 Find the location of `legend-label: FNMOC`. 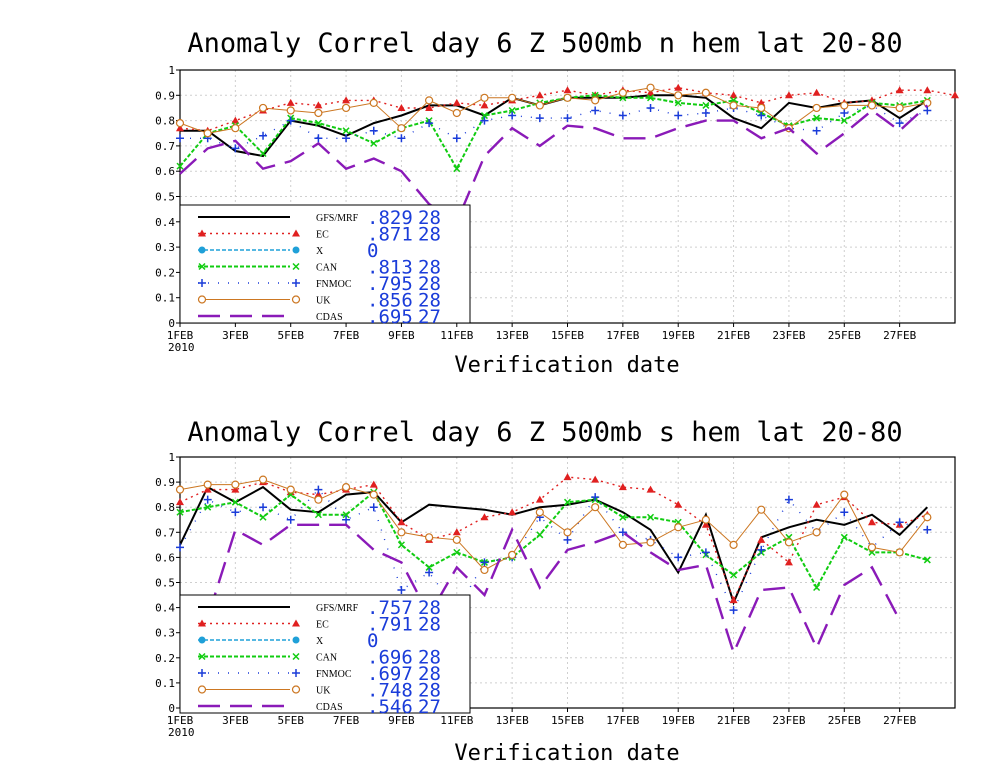

legend-label: FNMOC is located at coordinates (334, 284).